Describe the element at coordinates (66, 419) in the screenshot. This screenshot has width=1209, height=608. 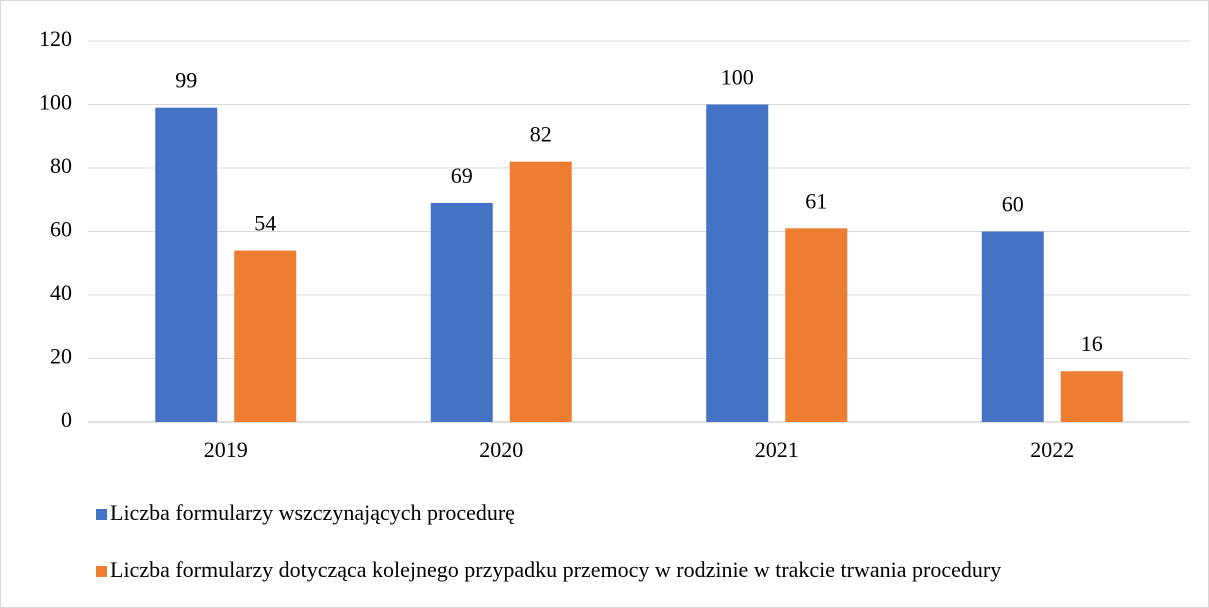
I see `y-tick-label: 0` at that location.